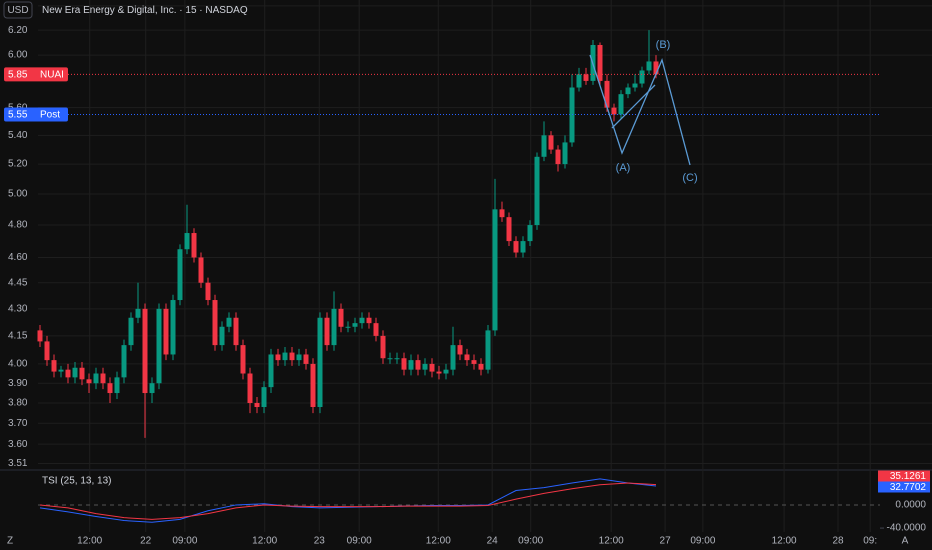 The image size is (932, 550). What do you see at coordinates (18, 194) in the screenshot?
I see `y-tick-label: 5.00` at bounding box center [18, 194].